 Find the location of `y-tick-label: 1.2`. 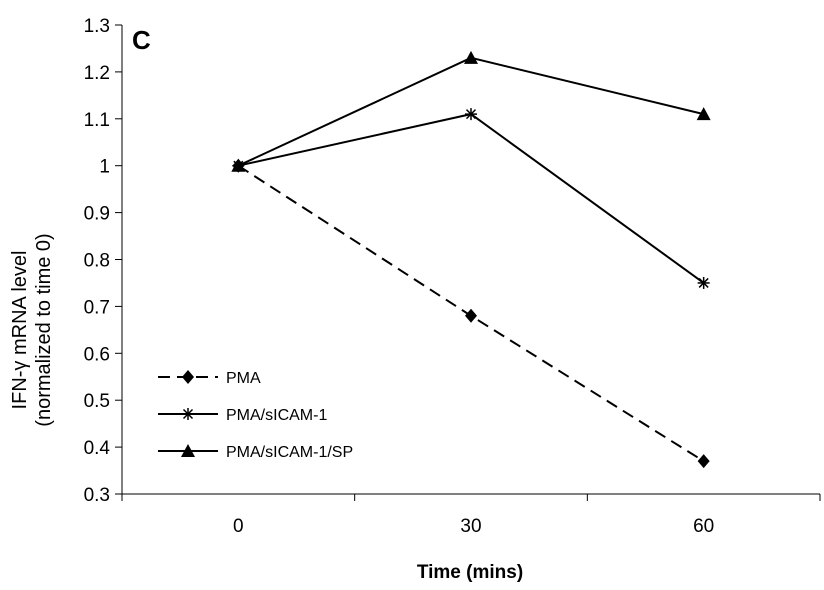

y-tick-label: 1.2 is located at coordinates (97, 73).